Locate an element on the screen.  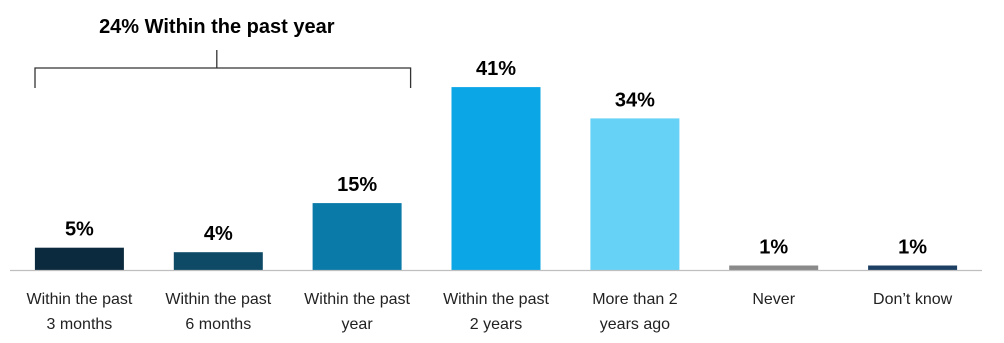
annotation-bracket is located at coordinates (223, 69).